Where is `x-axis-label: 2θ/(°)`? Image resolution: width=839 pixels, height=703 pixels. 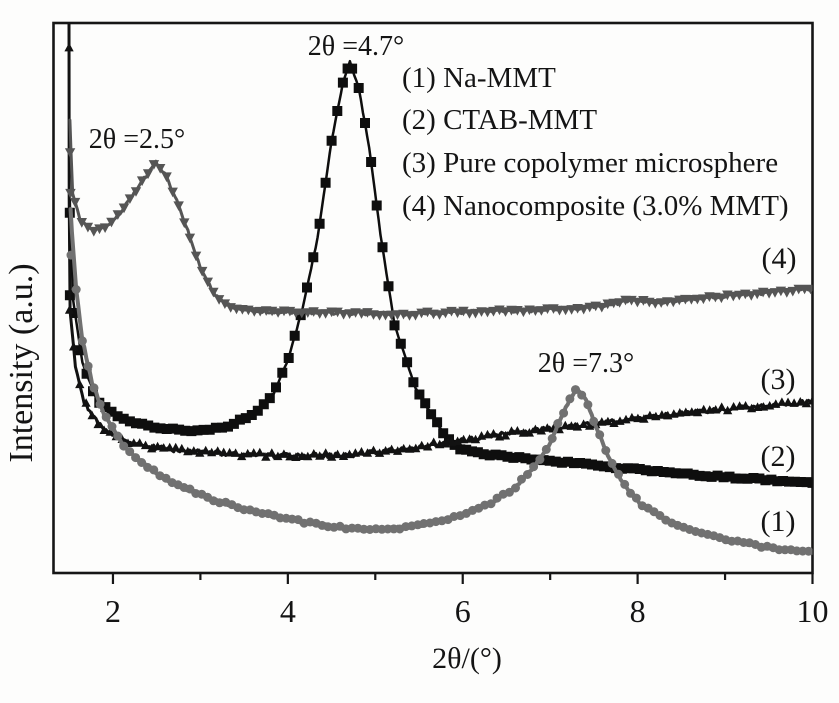
x-axis-label: 2θ/(°) is located at coordinates (467, 658).